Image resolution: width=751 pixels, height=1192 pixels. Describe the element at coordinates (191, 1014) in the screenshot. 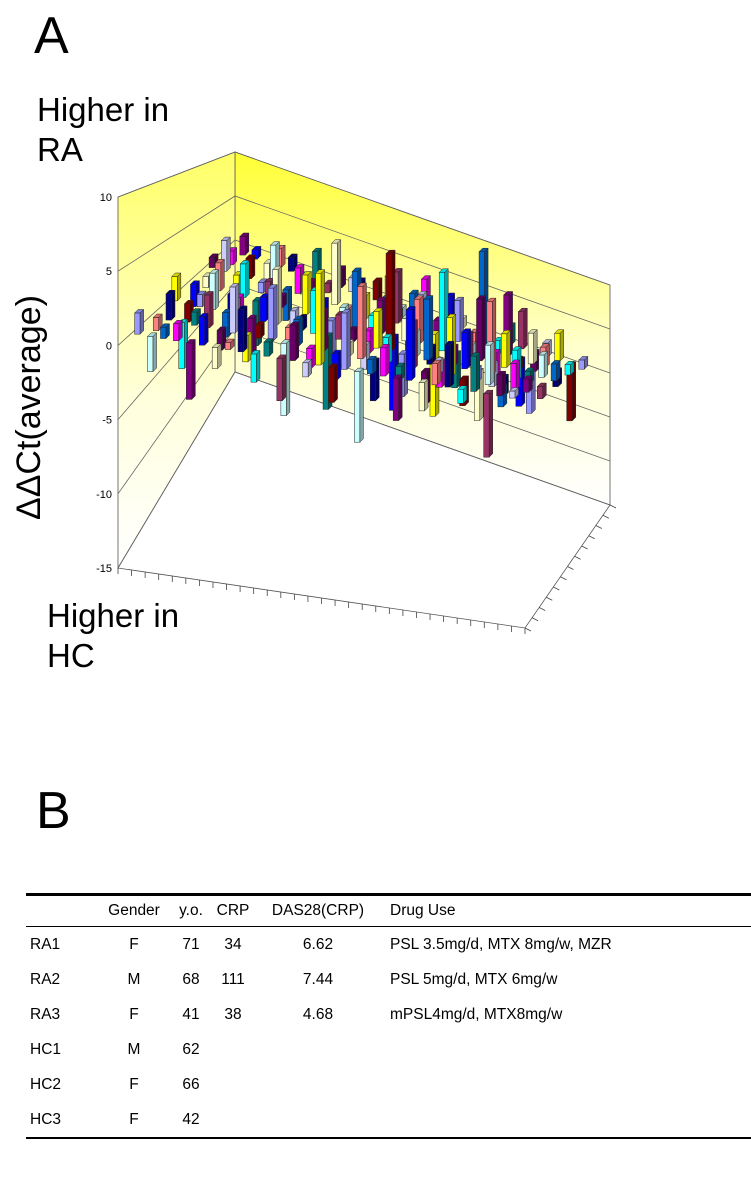

I see `table-cell: 41` at that location.